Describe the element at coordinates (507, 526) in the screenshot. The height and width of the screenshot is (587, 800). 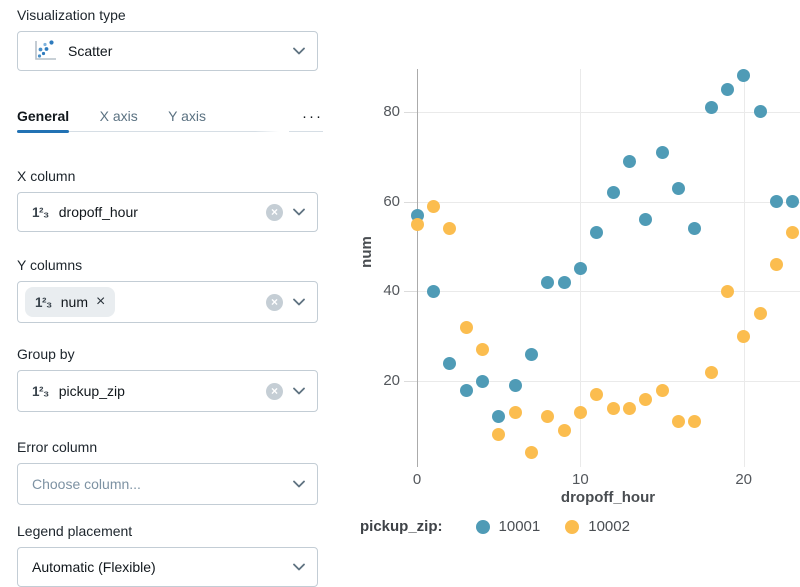
I see `legend-item-series-0: 10001` at that location.